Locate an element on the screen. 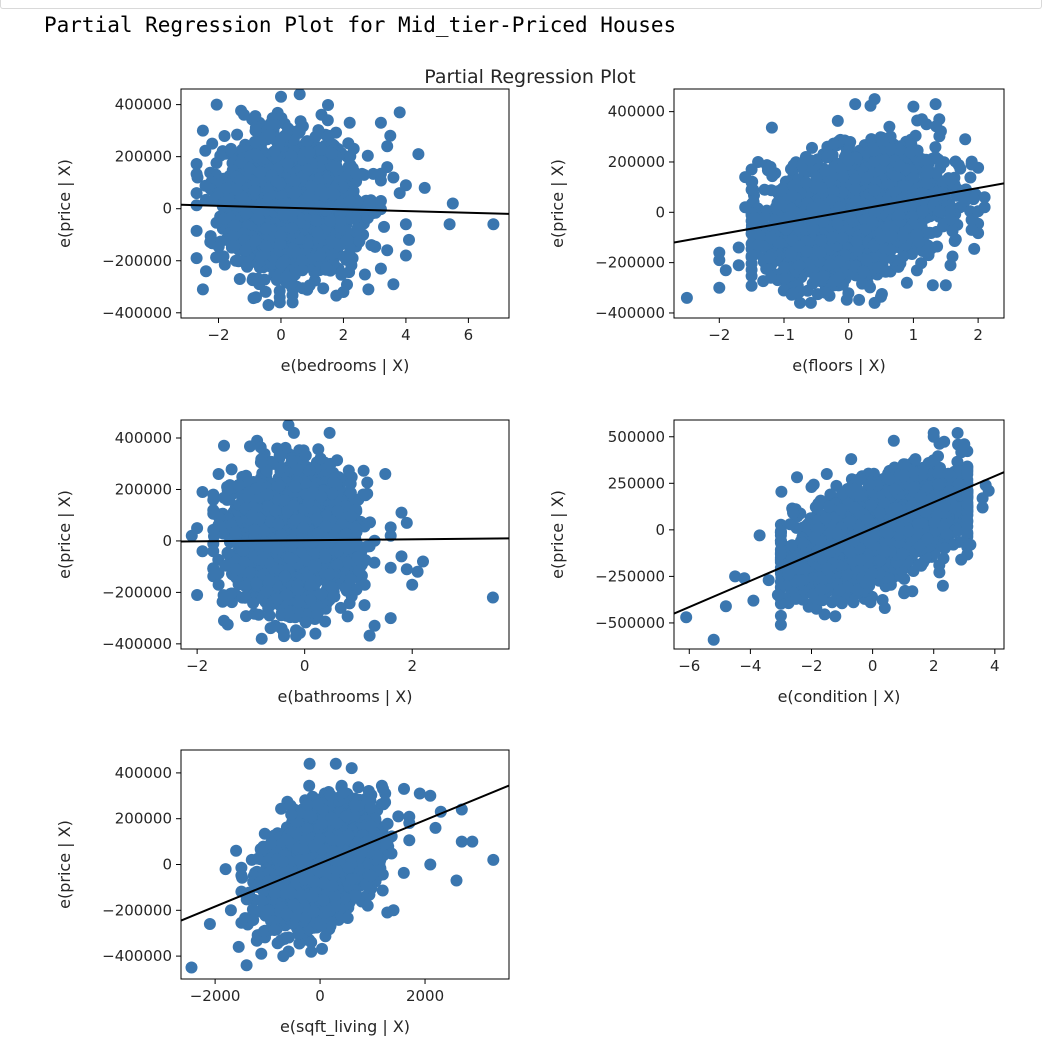  y-axis-label: e(price | X) is located at coordinates (64, 203).